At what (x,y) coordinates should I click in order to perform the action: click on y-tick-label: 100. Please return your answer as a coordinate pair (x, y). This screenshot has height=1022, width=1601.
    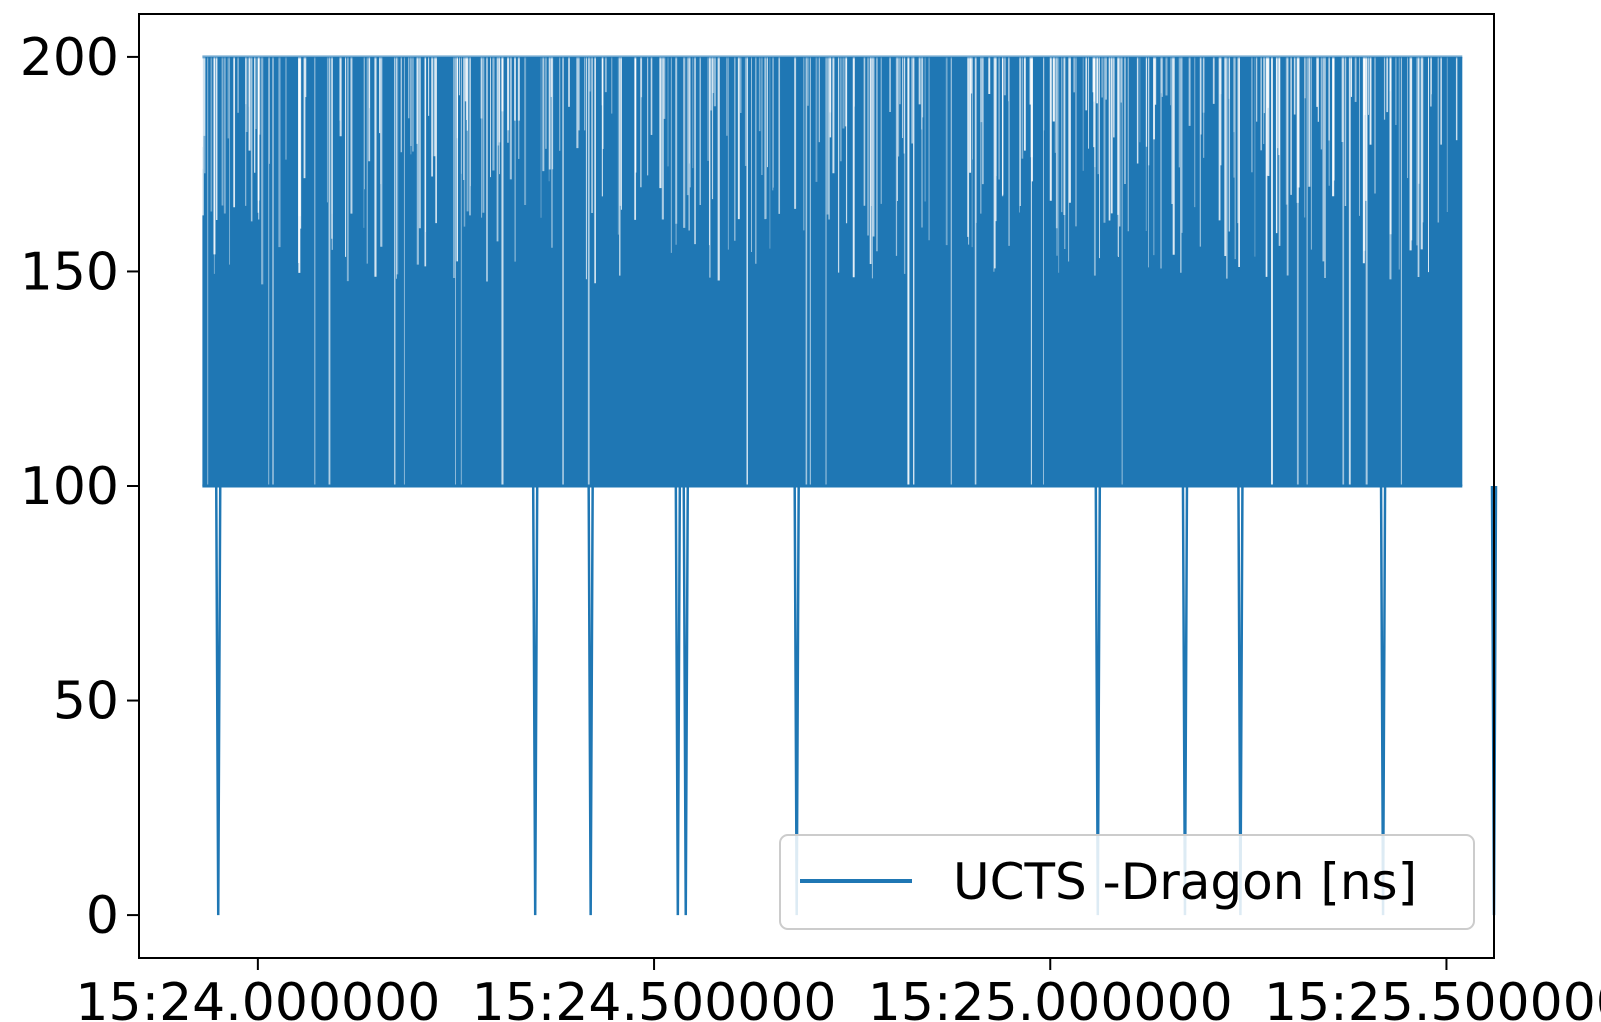
    Looking at the image, I should click on (69, 487).